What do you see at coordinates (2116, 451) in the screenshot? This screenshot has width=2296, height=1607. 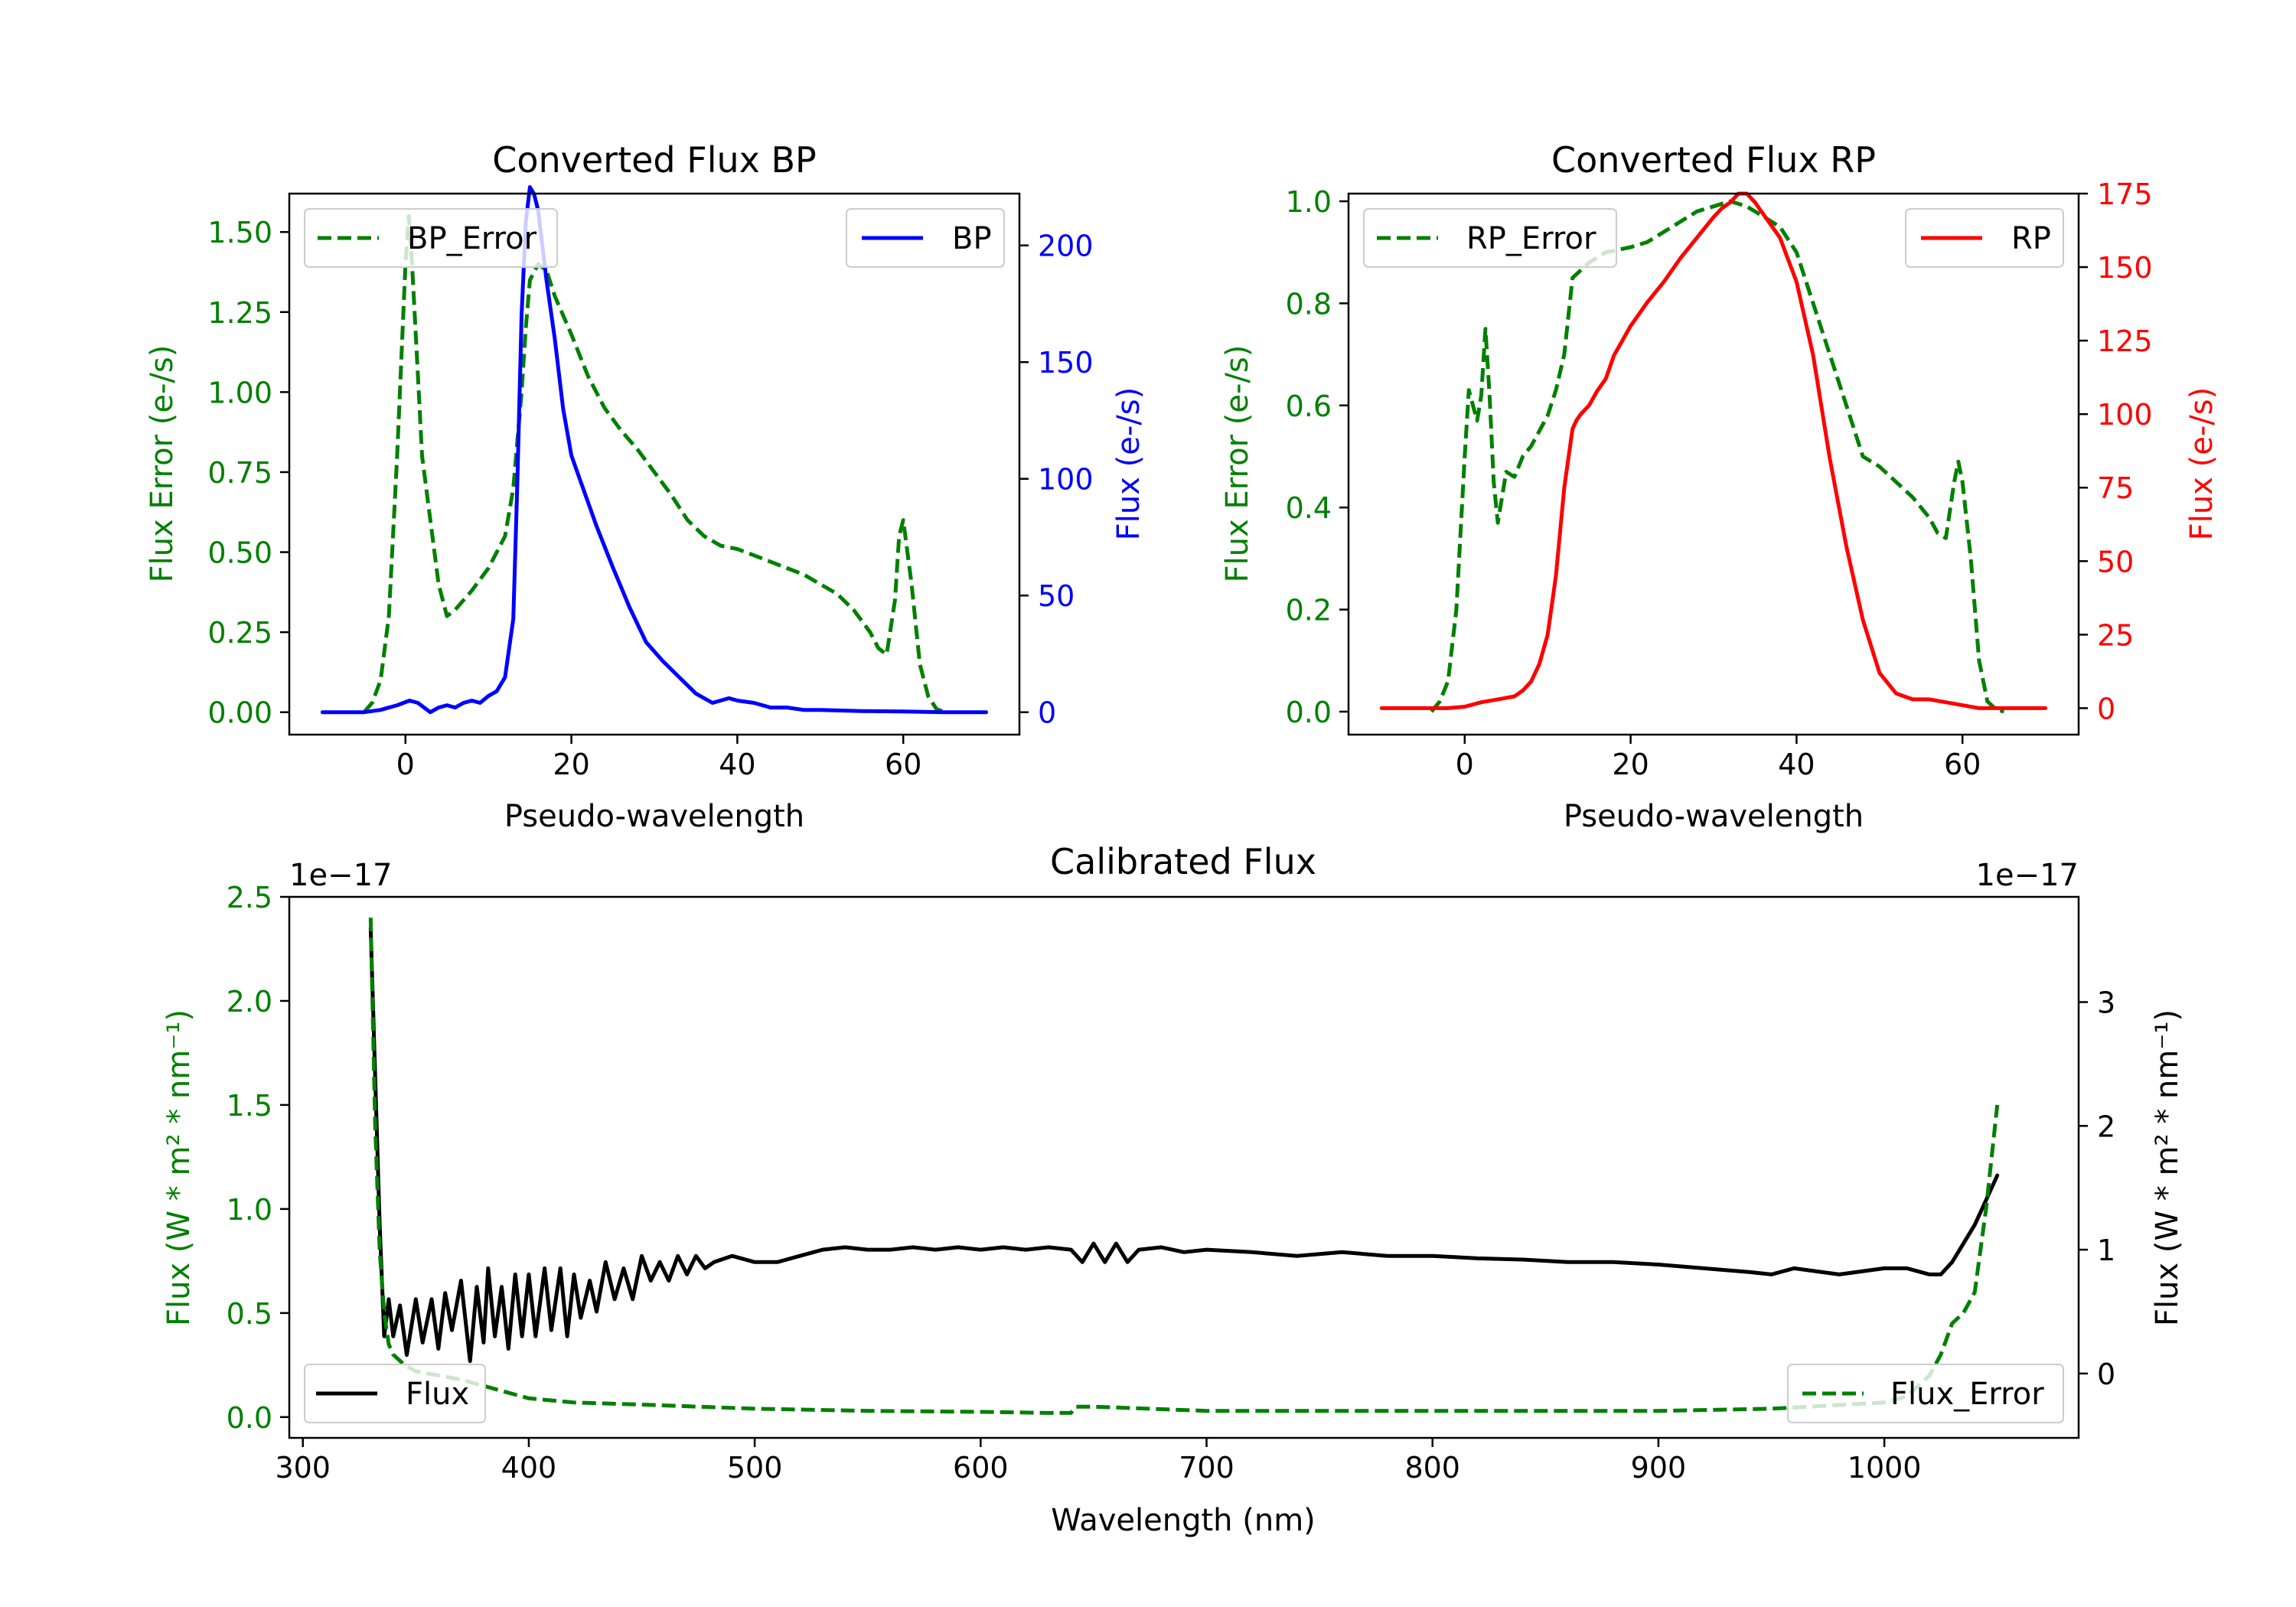 I see `right-y-ticks: 0 25 50 75 100 125 150 175` at bounding box center [2116, 451].